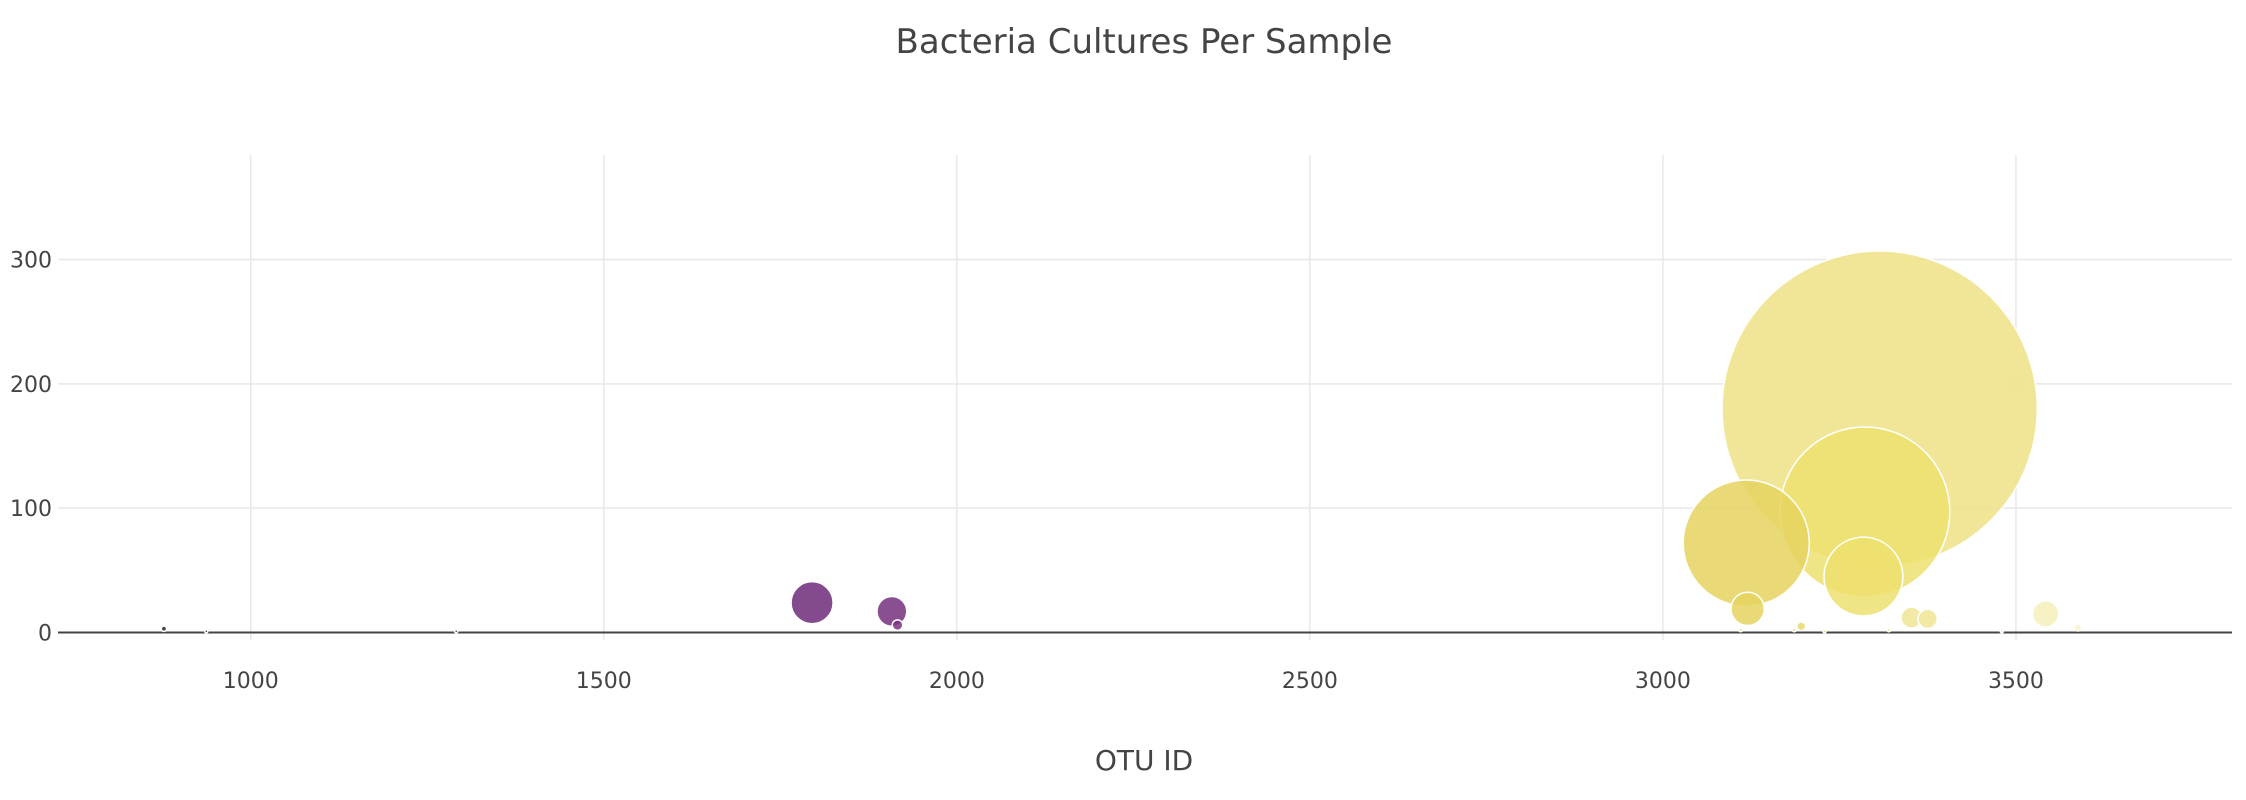 This screenshot has width=2246, height=800. What do you see at coordinates (957, 681) in the screenshot?
I see `x-tick-label: 2000` at bounding box center [957, 681].